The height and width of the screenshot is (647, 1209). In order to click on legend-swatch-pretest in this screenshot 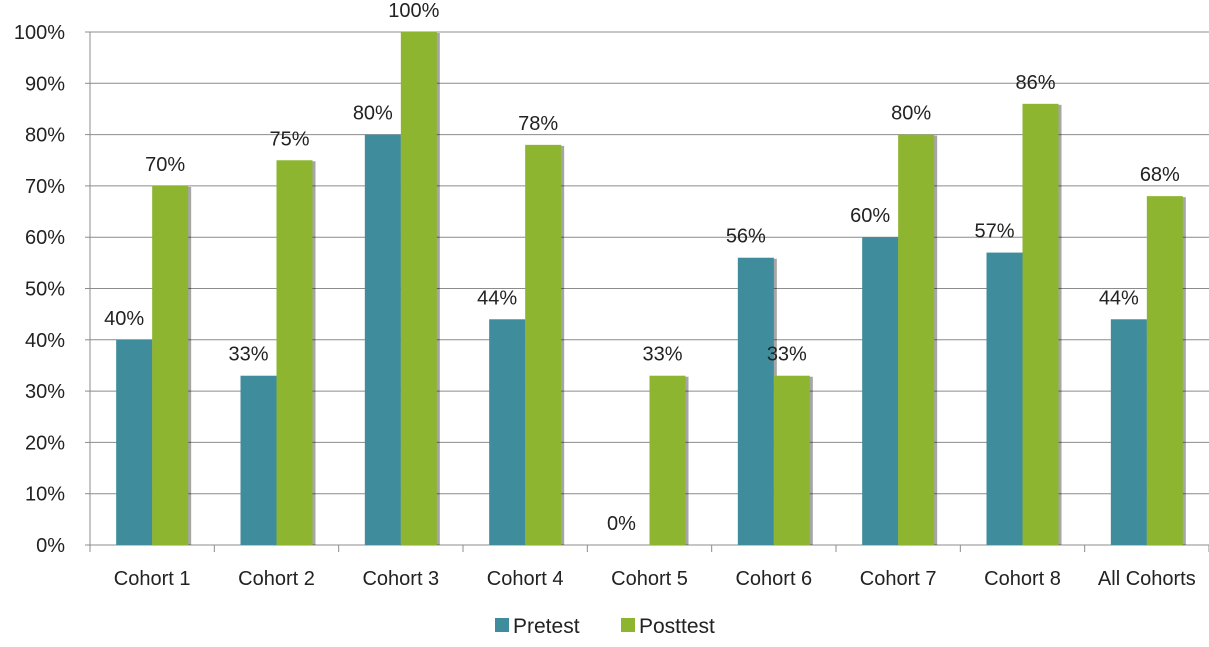, I will do `click(502, 625)`.